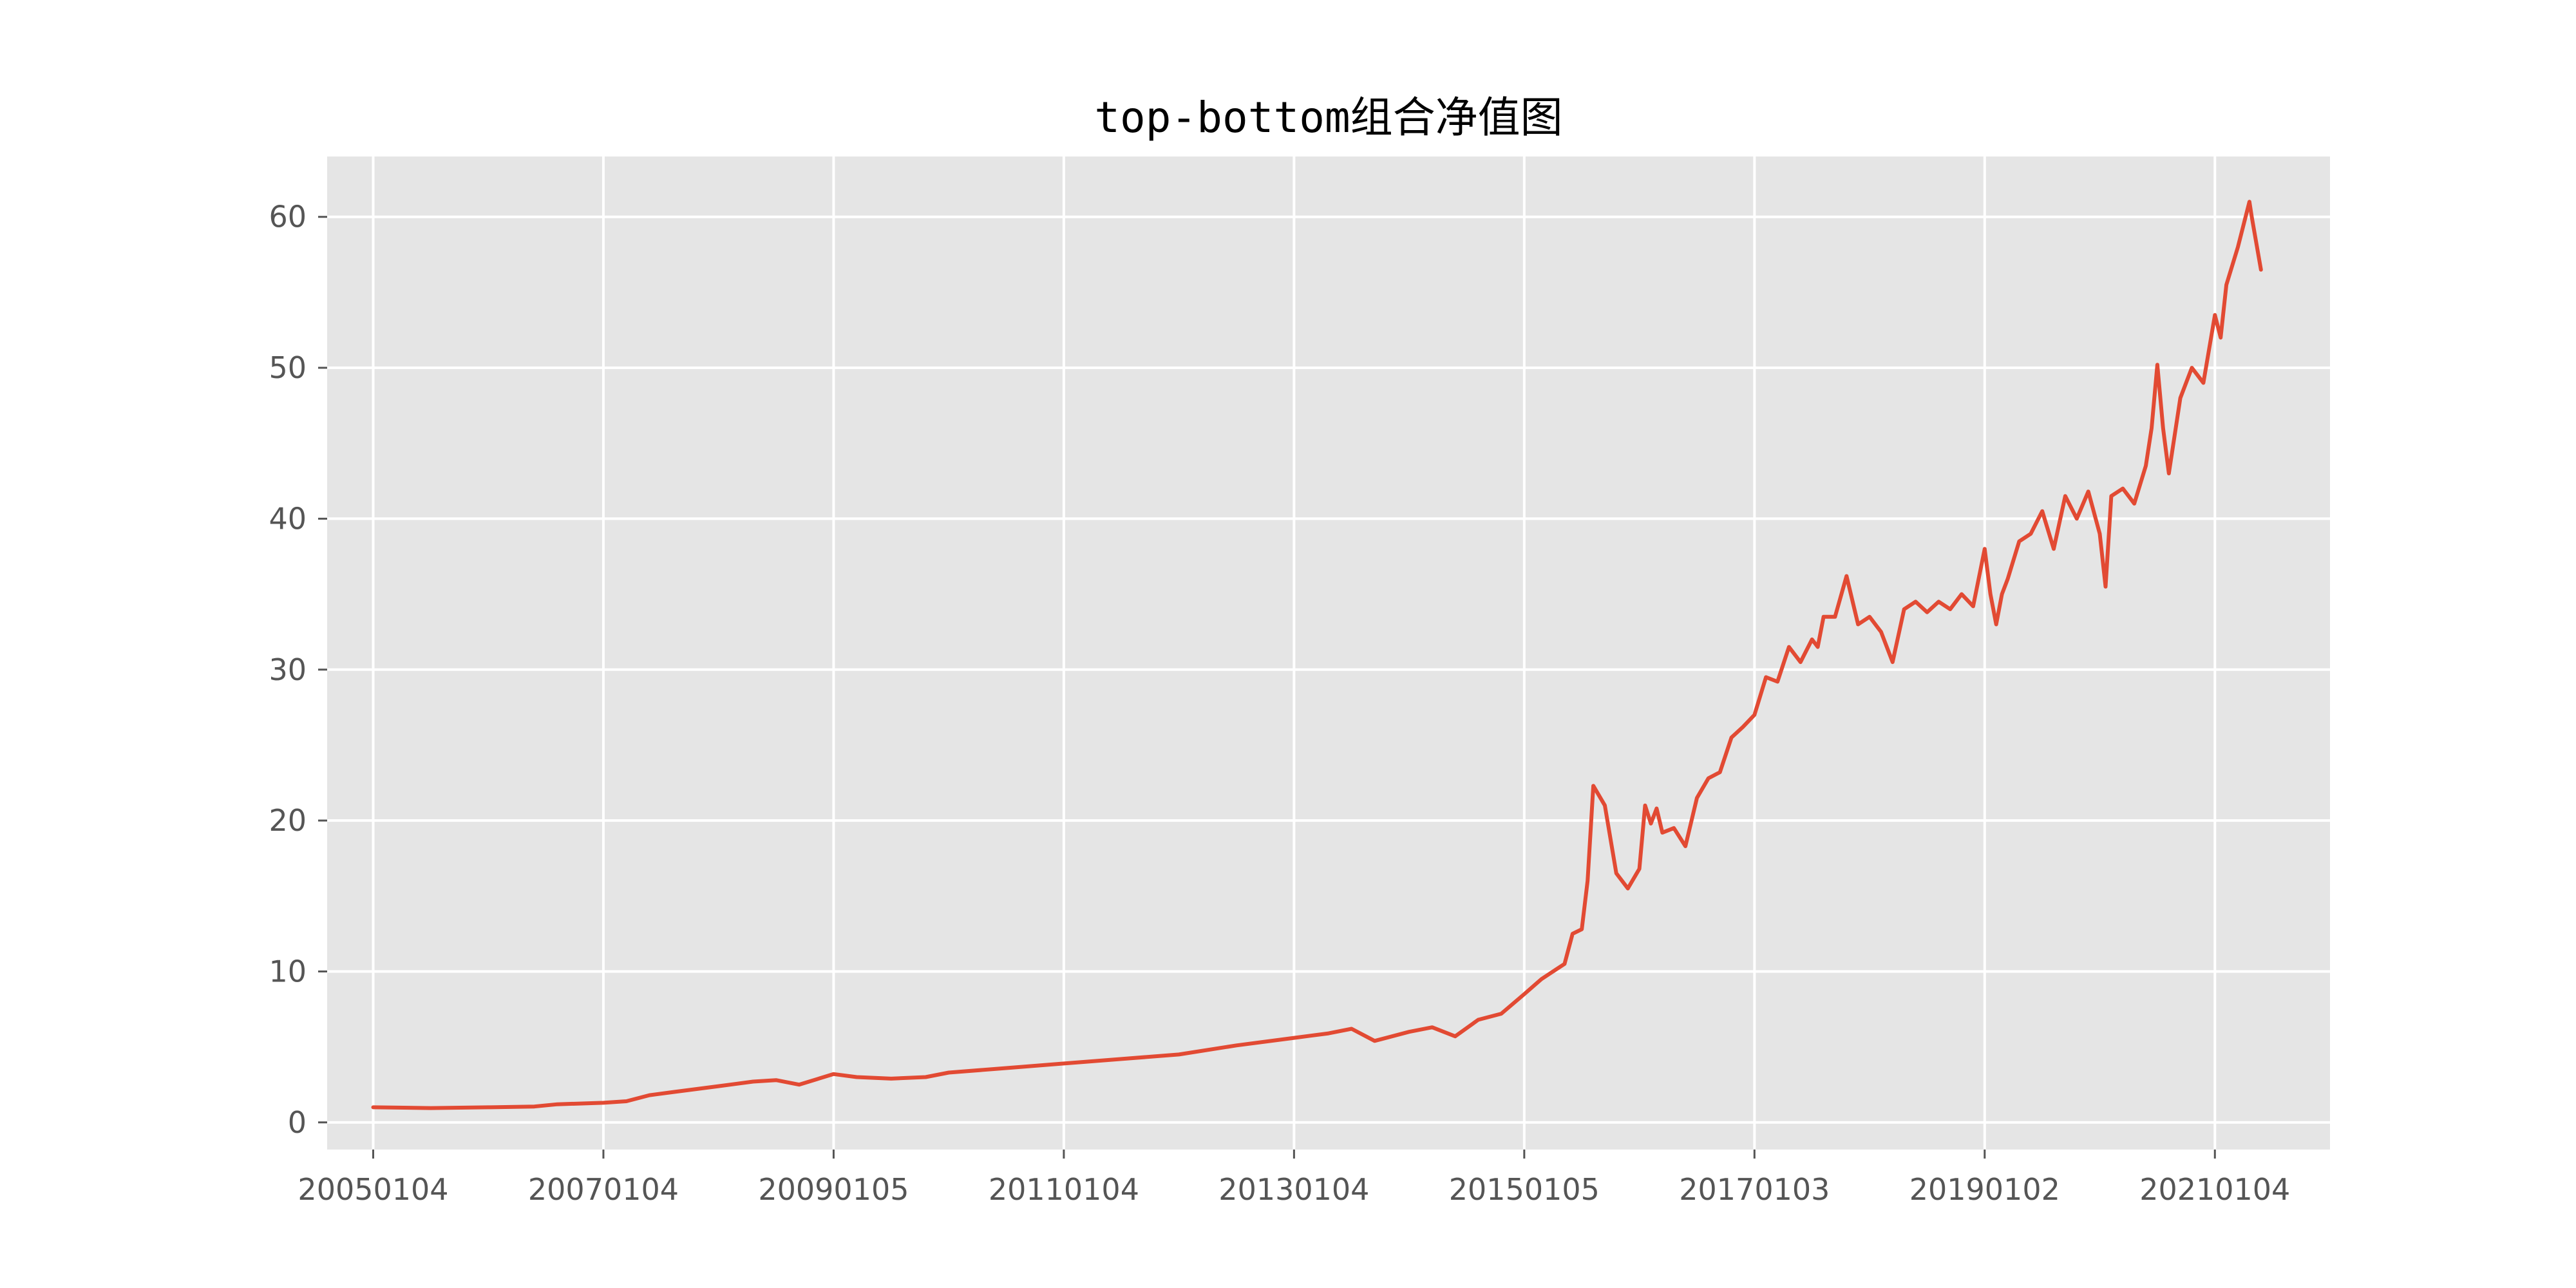  I want to click on y-axis: 0 10 20 30 40 50 60, so click(298, 670).